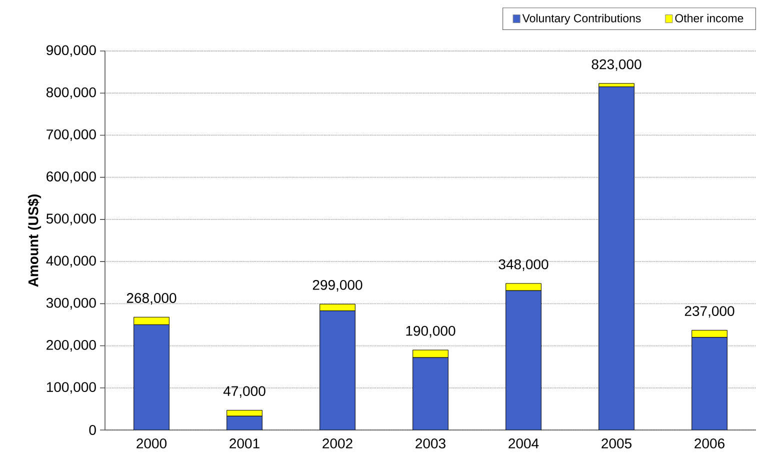 The width and height of the screenshot is (760, 465). What do you see at coordinates (337, 443) in the screenshot?
I see `x-tick-label: 2002` at bounding box center [337, 443].